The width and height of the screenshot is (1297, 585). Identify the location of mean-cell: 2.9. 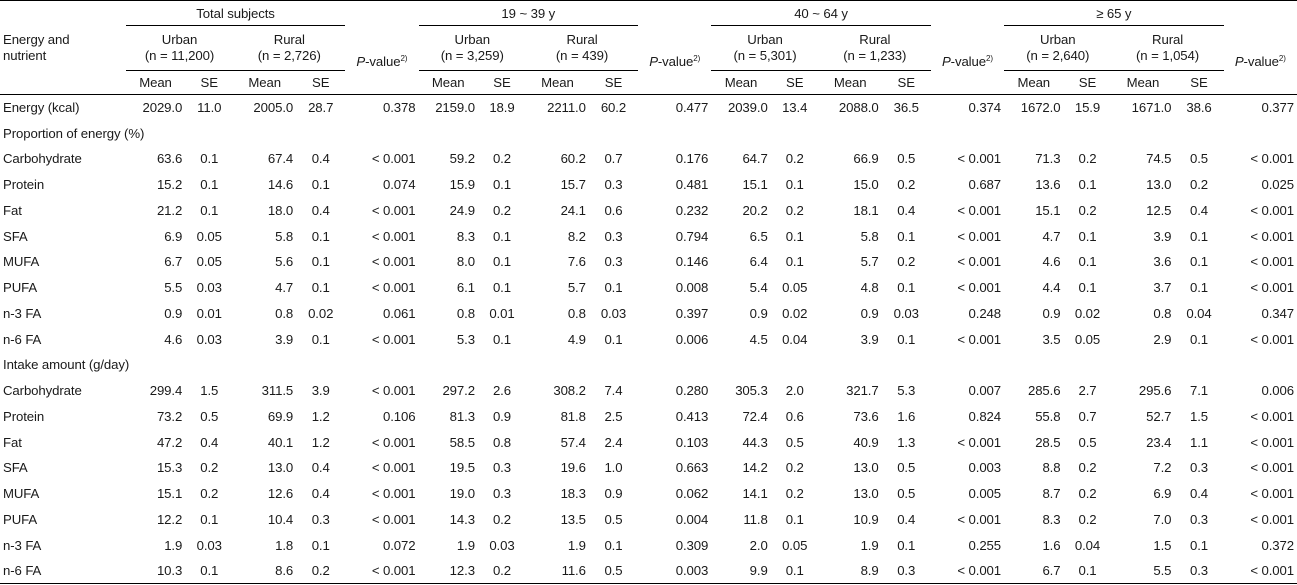
(1162, 339).